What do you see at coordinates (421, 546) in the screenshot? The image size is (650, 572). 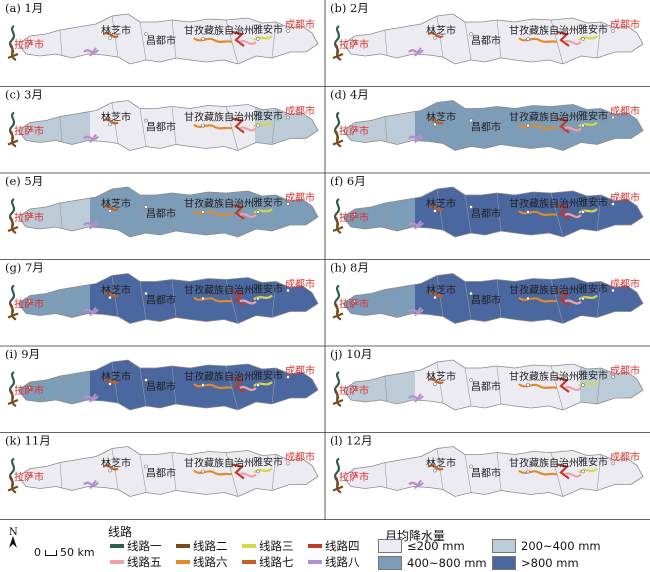 I see `precip-legend-item: ≤200 mm` at bounding box center [421, 546].